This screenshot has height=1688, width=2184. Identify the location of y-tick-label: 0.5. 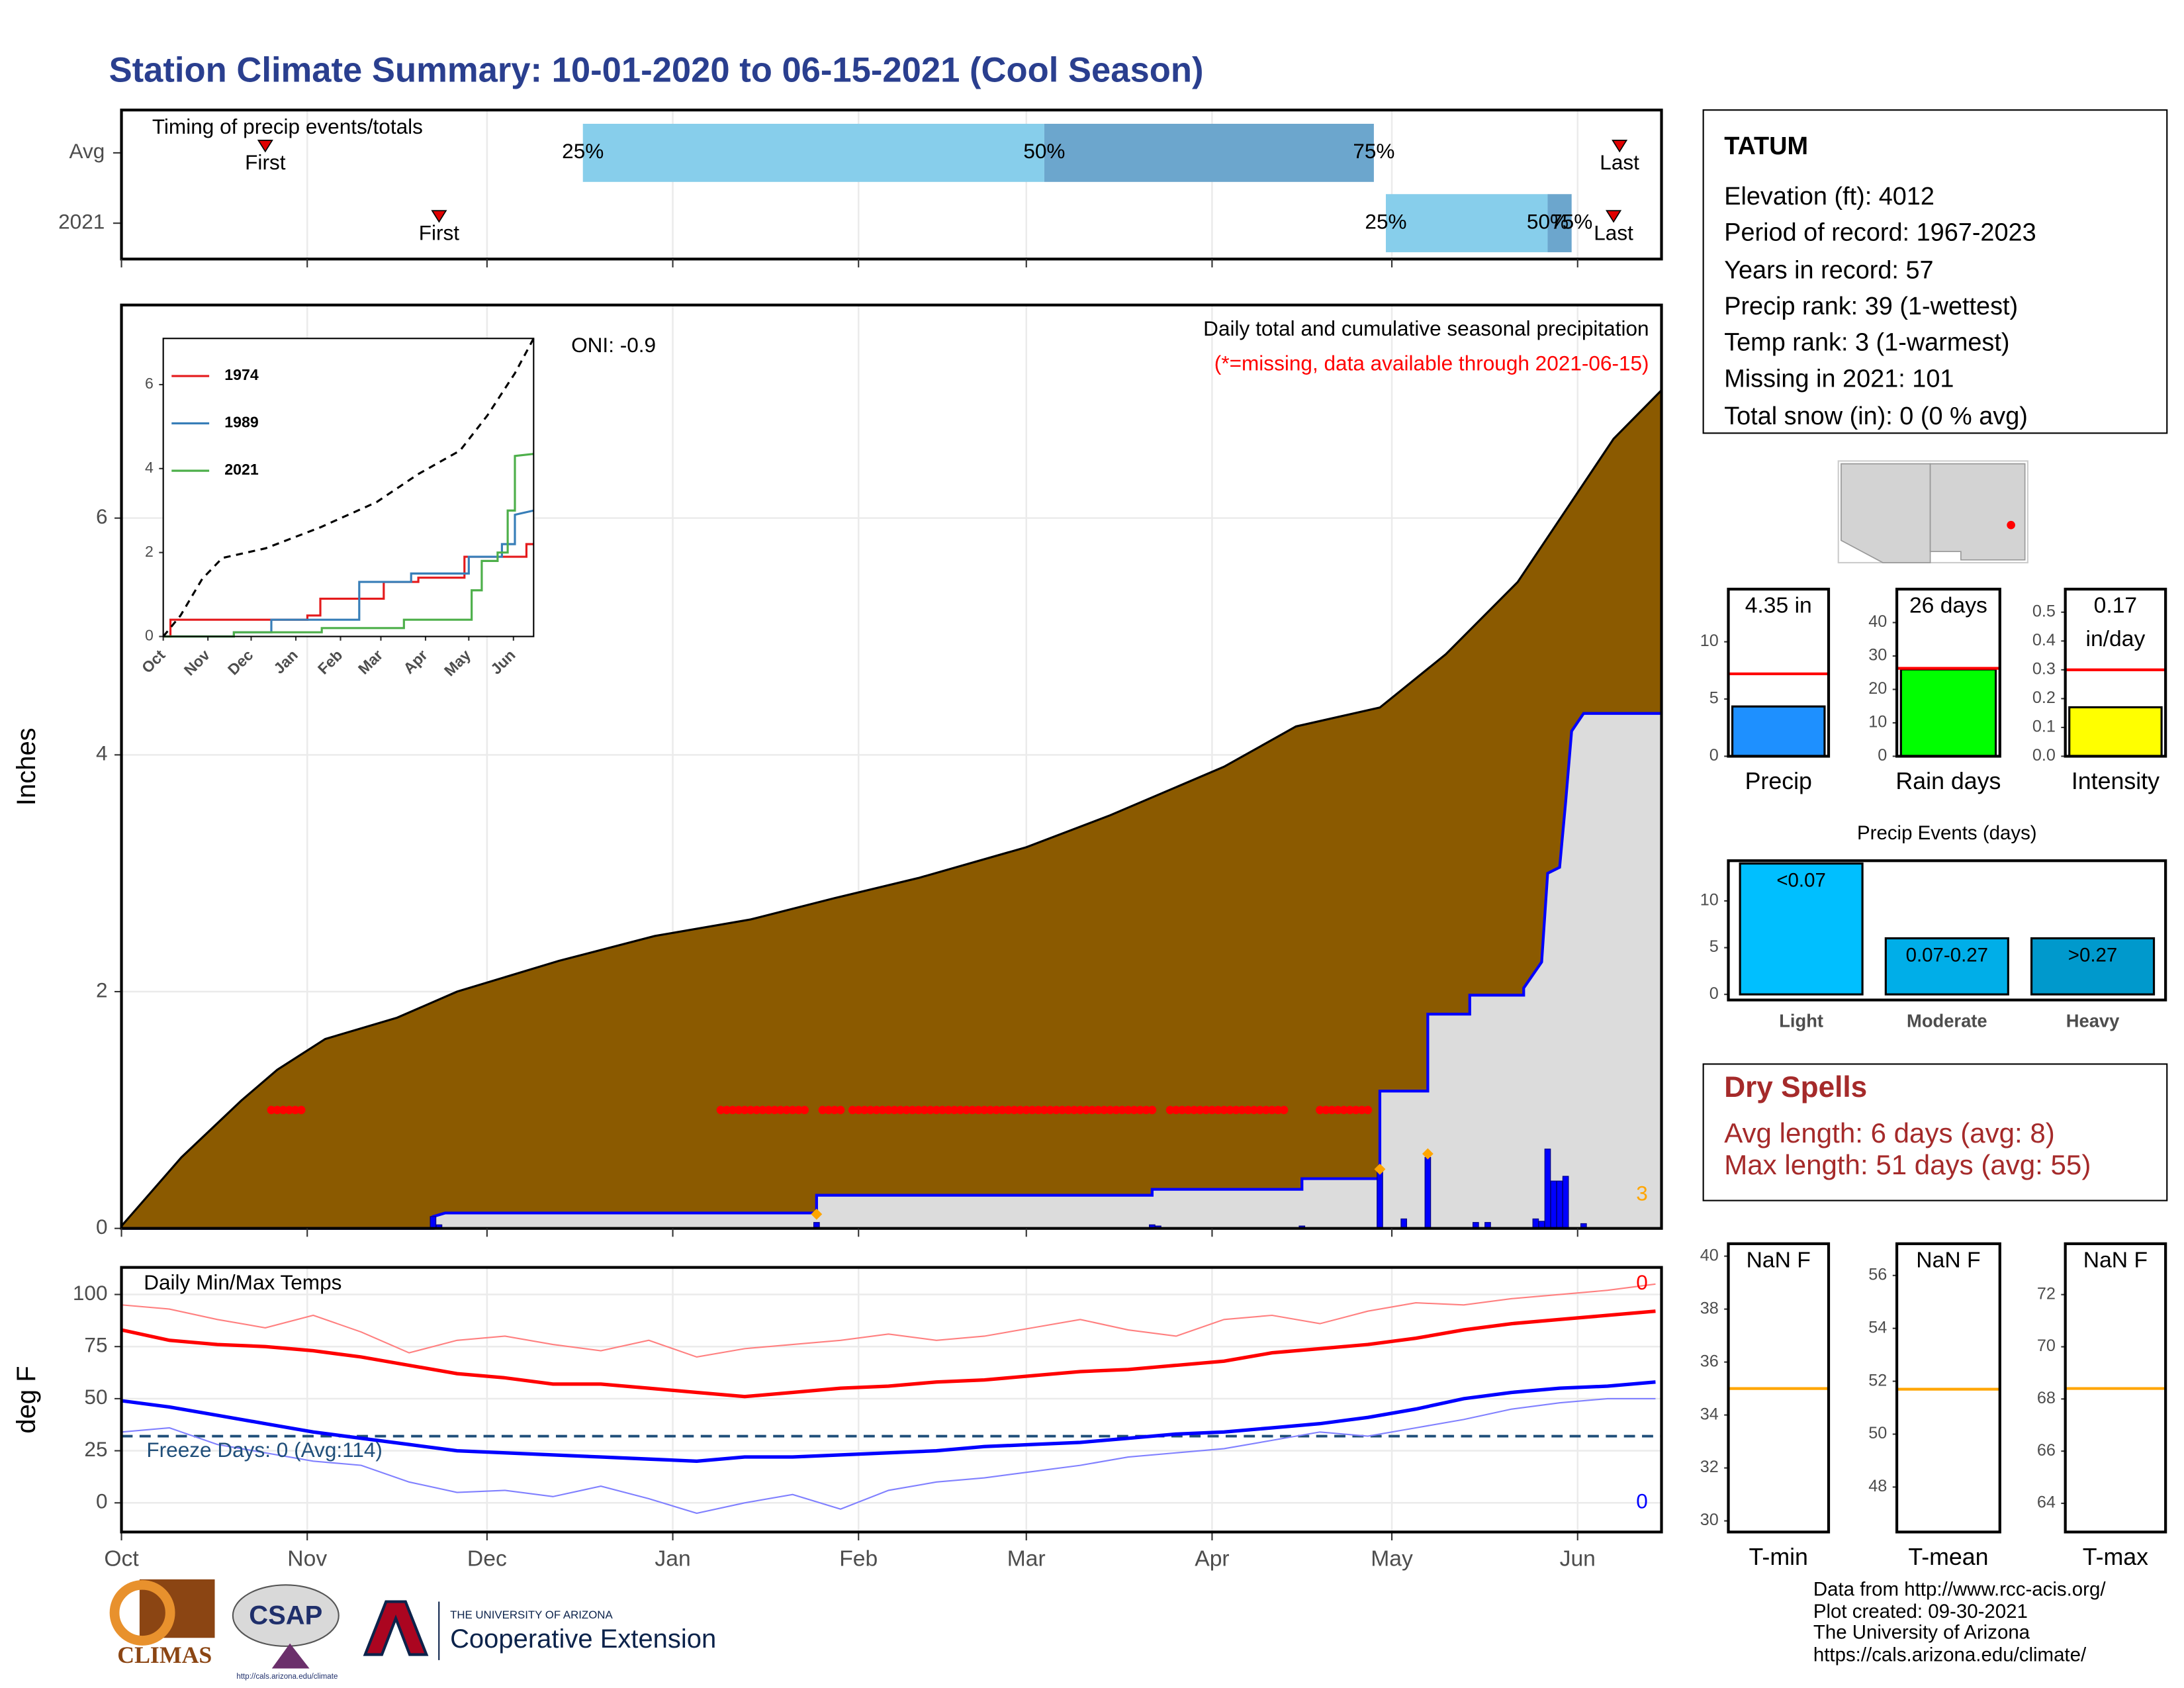
(2044, 611).